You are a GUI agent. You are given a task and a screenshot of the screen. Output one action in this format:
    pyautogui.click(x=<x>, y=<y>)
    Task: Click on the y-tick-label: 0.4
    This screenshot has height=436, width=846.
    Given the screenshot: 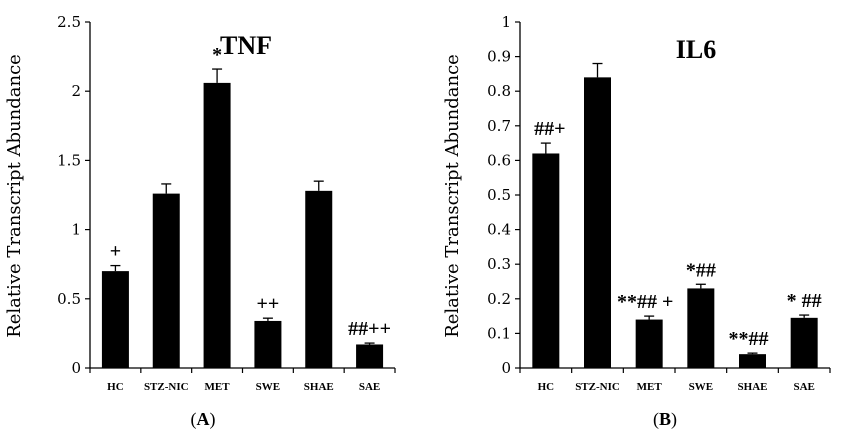 What is the action you would take?
    pyautogui.click(x=499, y=230)
    